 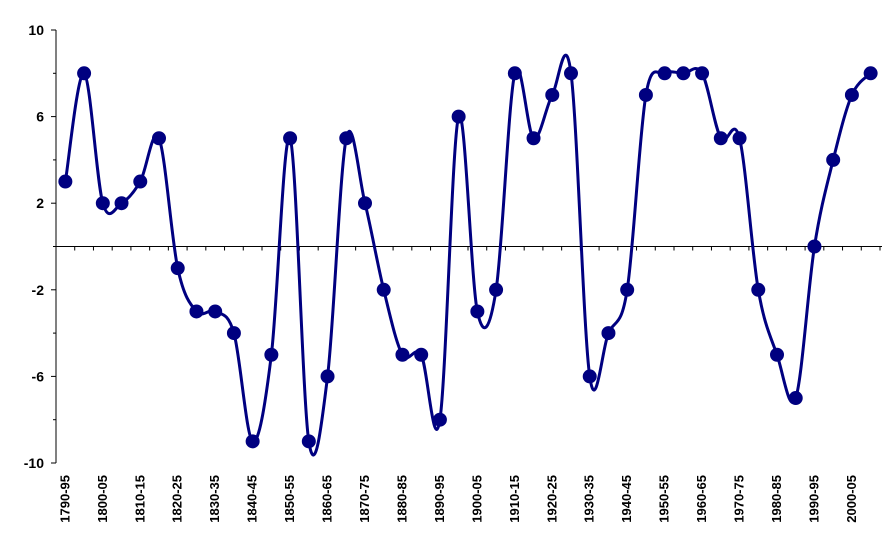 What do you see at coordinates (514, 499) in the screenshot?
I see `x-tick-label: 1910-15` at bounding box center [514, 499].